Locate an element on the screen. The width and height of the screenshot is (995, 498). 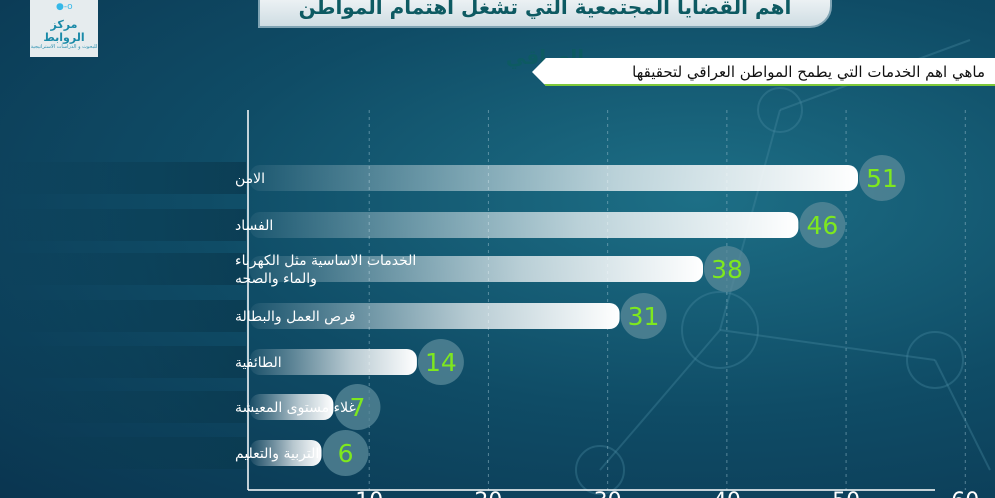
data-label: 14 is located at coordinates (441, 362).